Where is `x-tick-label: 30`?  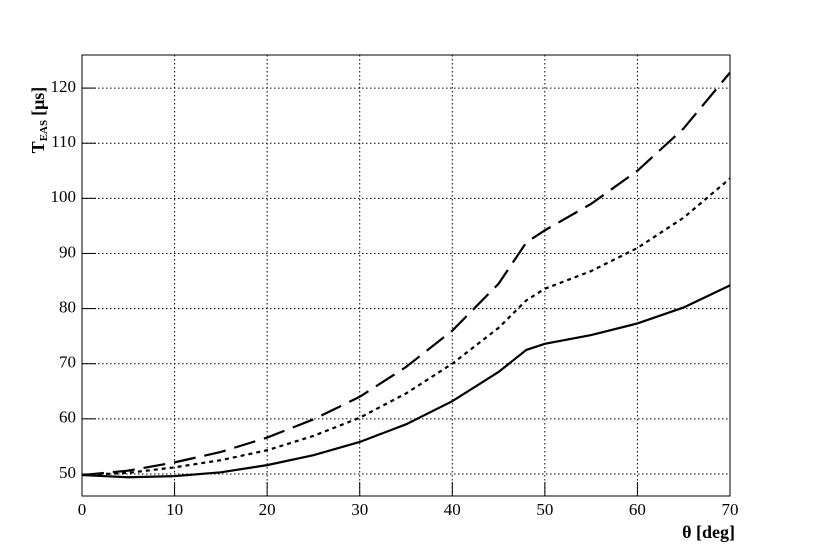
x-tick-label: 30 is located at coordinates (359, 509).